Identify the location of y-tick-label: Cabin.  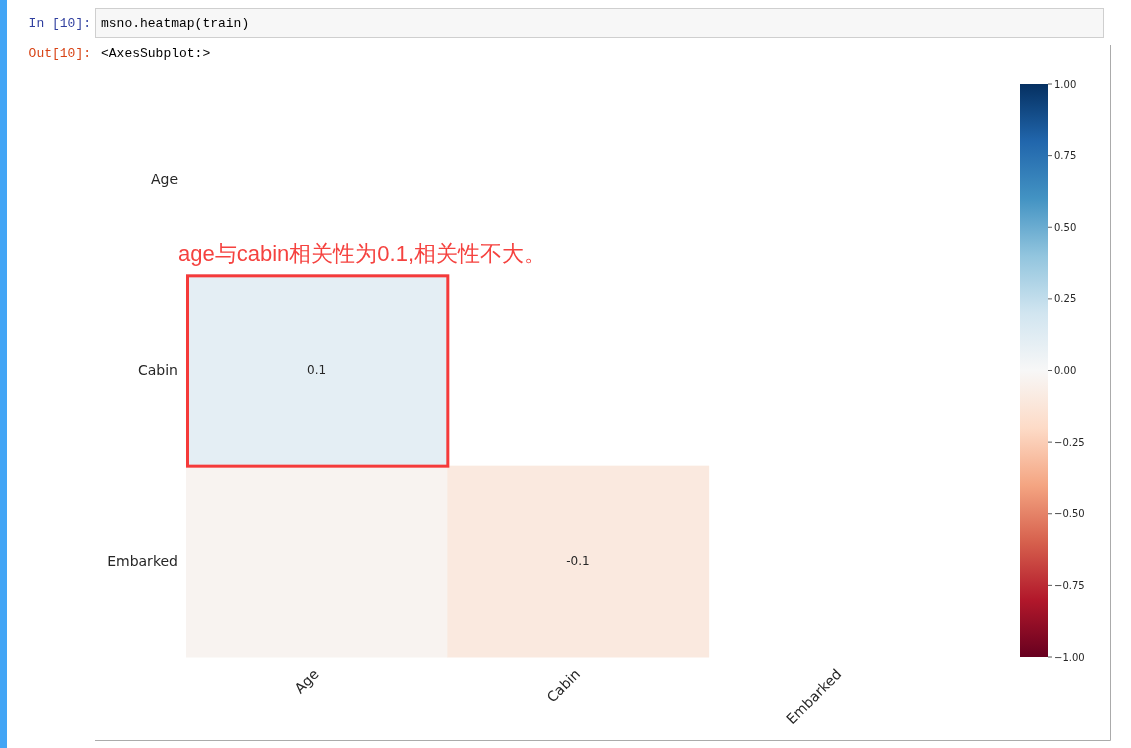
(158, 370).